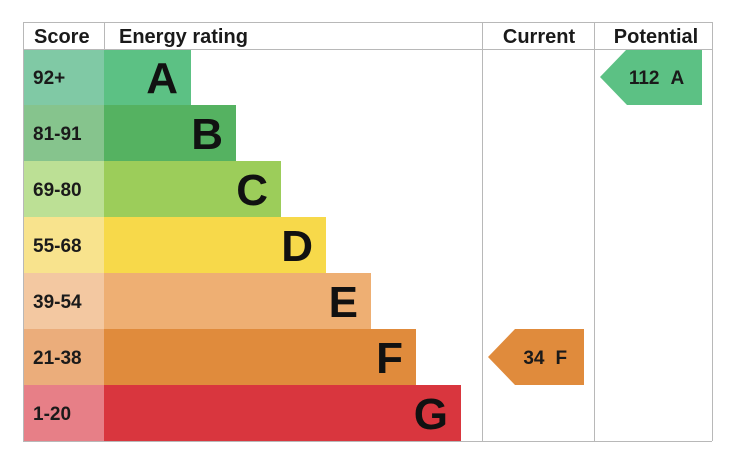  I want to click on score-cell-b, so click(63, 133).